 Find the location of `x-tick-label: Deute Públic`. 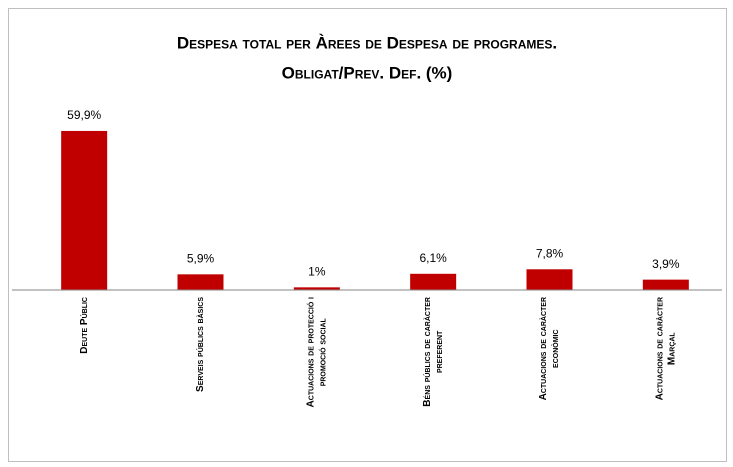

x-tick-label: Deute Públic is located at coordinates (84, 325).